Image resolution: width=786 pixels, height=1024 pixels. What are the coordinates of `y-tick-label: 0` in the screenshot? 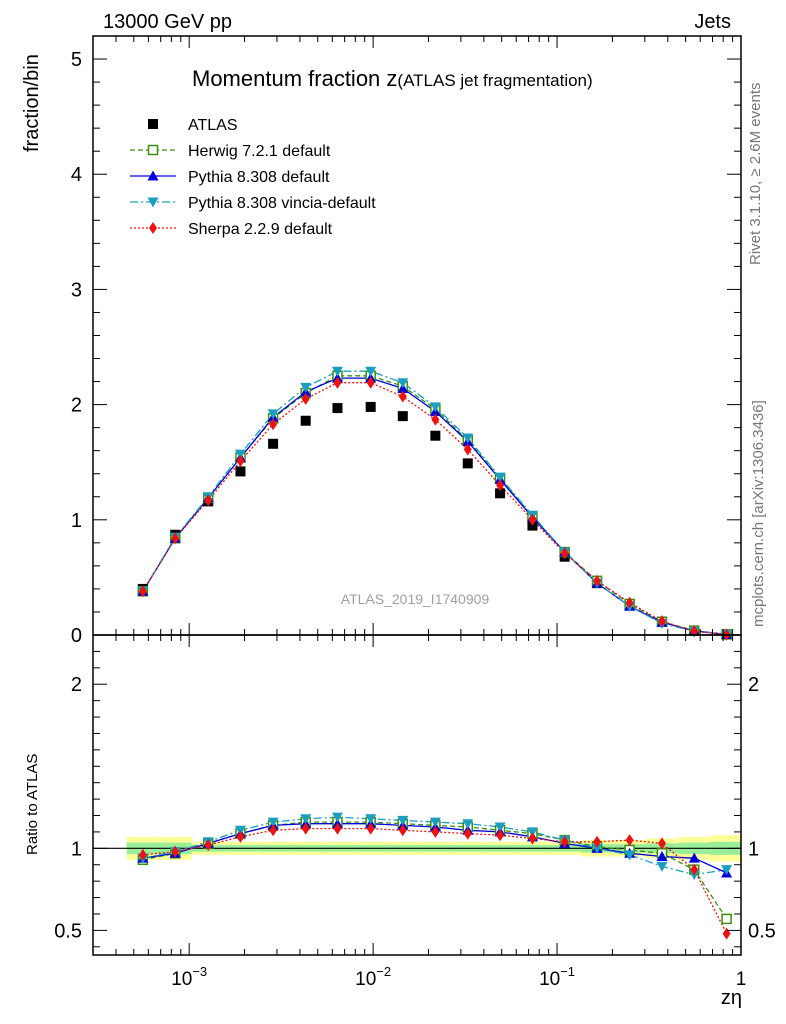 It's located at (76, 636).